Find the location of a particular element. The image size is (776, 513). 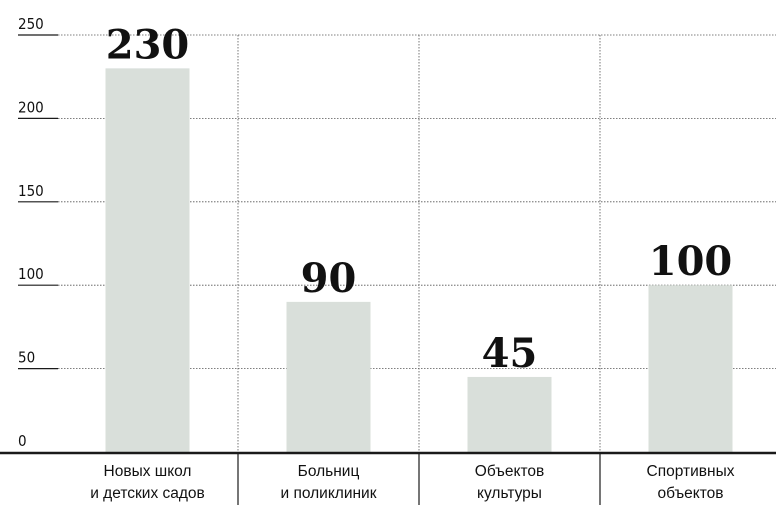

x-category-label: и детских садов is located at coordinates (147, 493).